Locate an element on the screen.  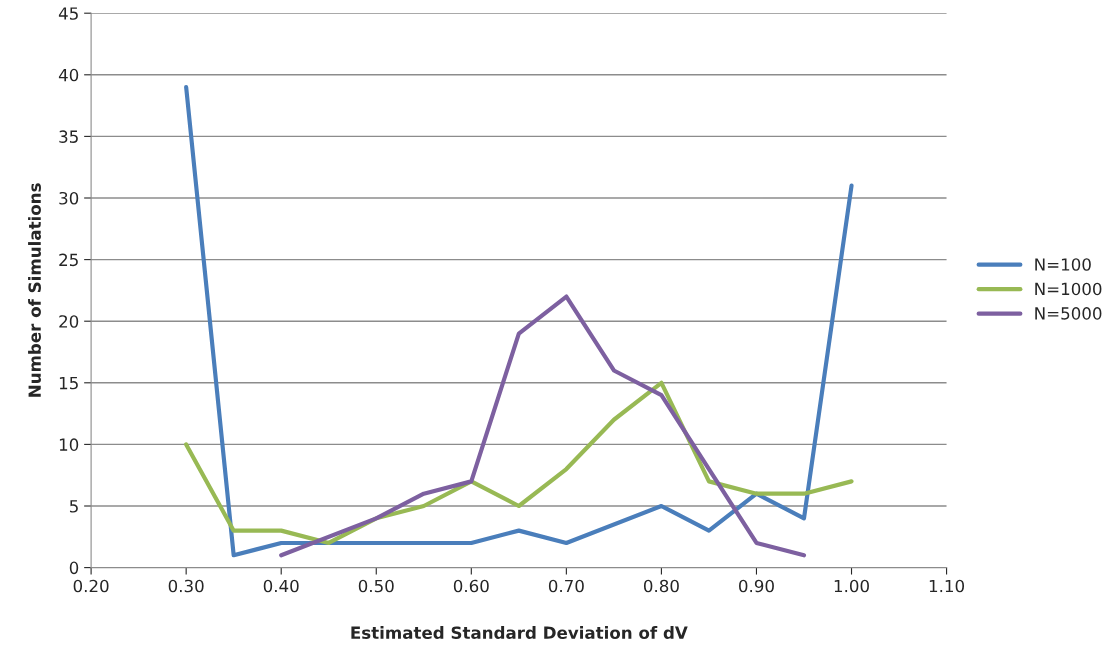
y-tick-label: 20 is located at coordinates (69, 321).